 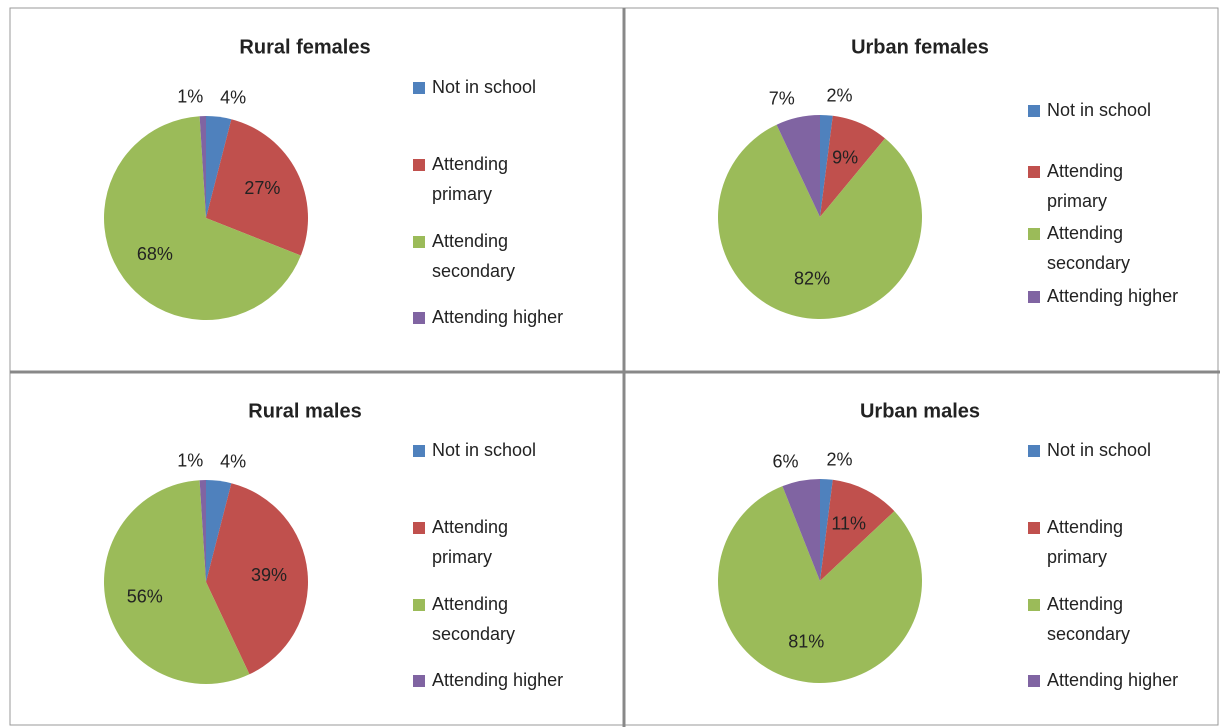 I want to click on chart-title: Urban females, so click(x=920, y=47).